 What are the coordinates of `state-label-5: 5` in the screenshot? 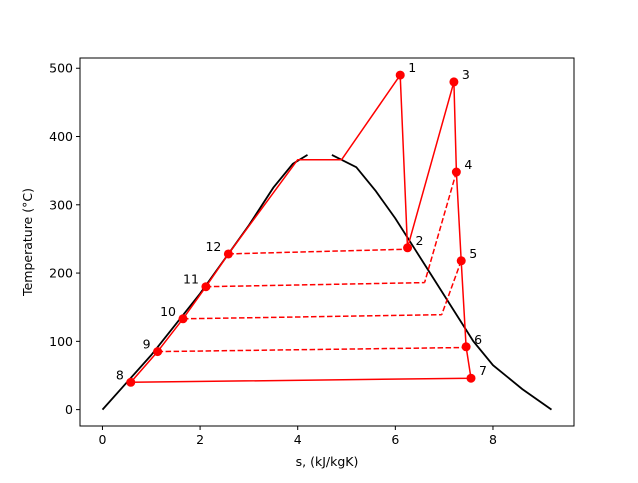 It's located at (473, 253).